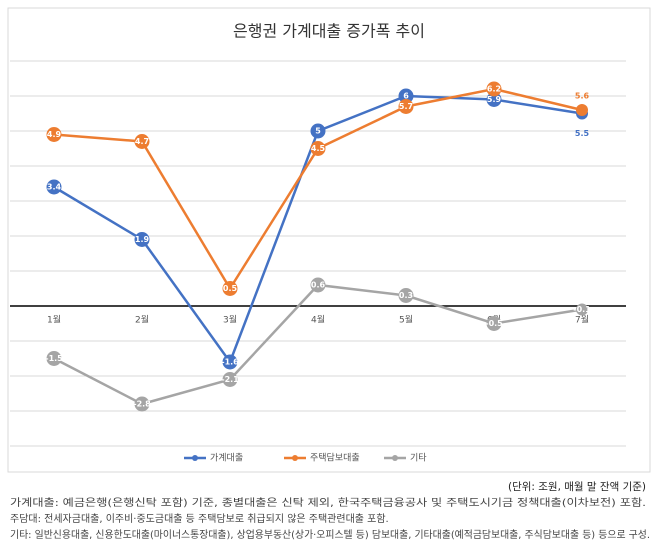 The width and height of the screenshot is (658, 549). Describe the element at coordinates (329, 31) in the screenshot. I see `chart-title: 은행권 가계대출 증가폭 추이` at that location.